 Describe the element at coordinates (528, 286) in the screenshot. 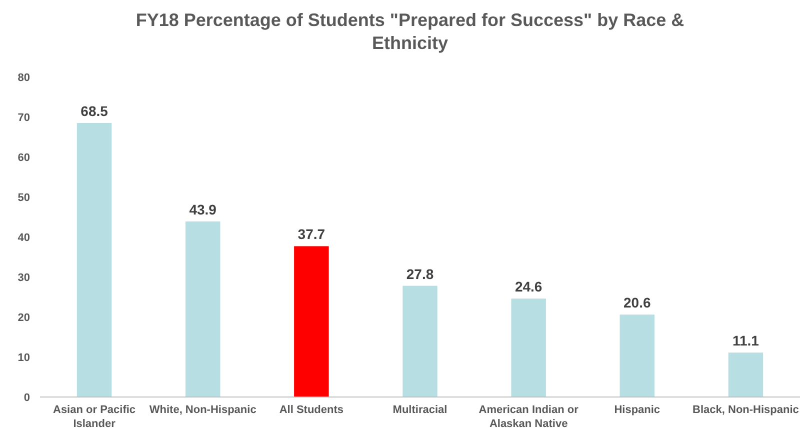

I see `data-label: 24.6` at that location.